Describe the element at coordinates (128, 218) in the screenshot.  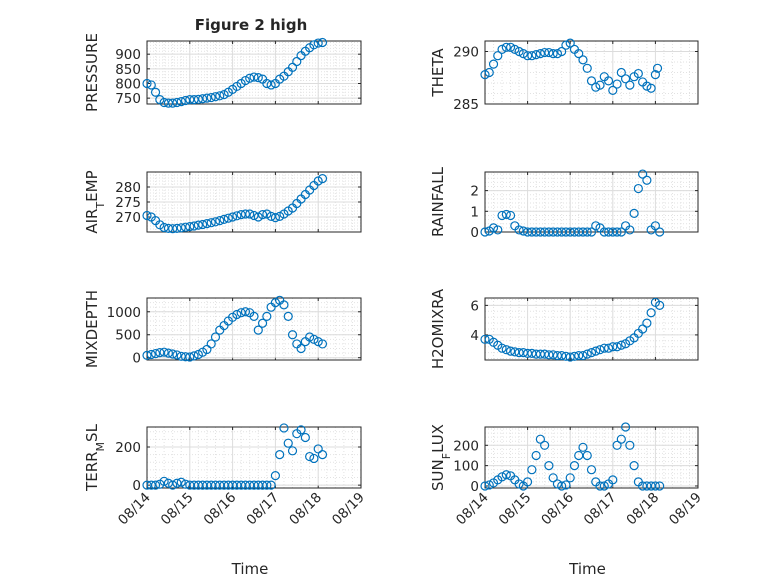
I see `y-tick-label: 270` at that location.